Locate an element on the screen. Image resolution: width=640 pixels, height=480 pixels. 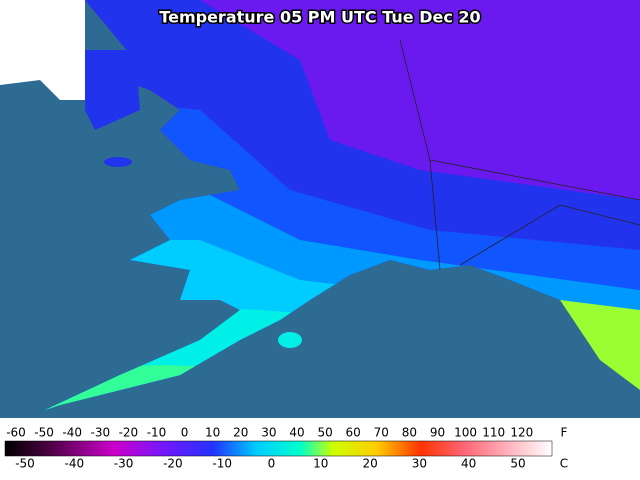
fahrenheit-tick-label: 40 is located at coordinates (296, 433).